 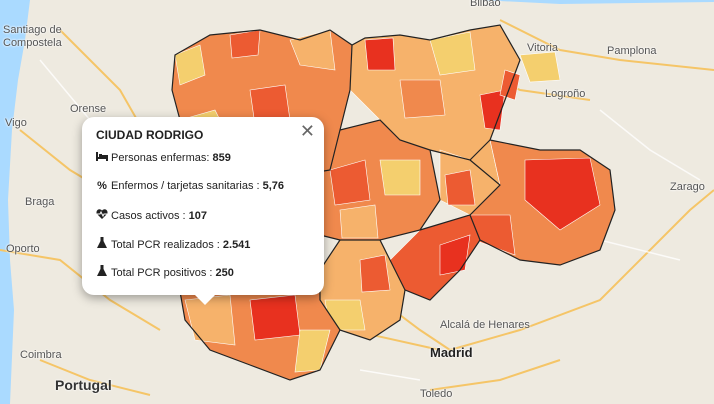 I want to click on row-label: Total PCR positivos :, so click(x=163, y=273).